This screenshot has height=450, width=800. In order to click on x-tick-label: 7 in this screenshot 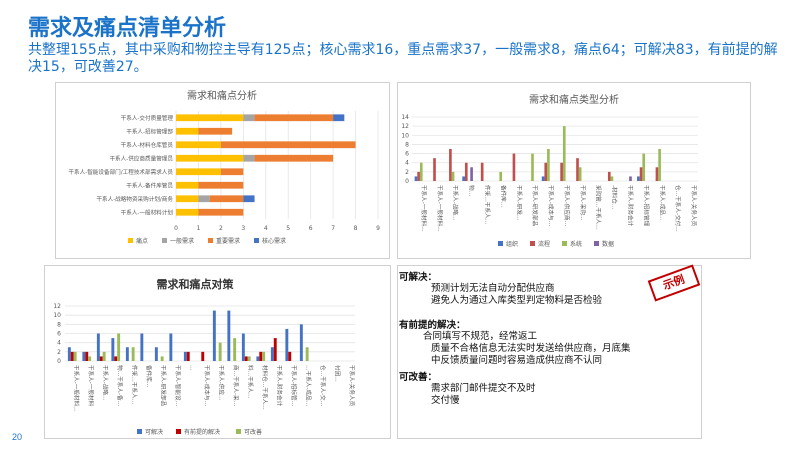, I will do `click(333, 228)`.